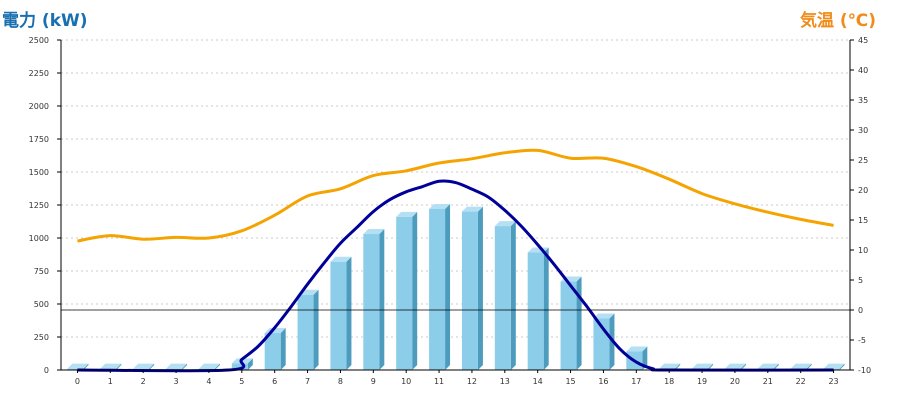 The width and height of the screenshot is (900, 400). I want to click on x-tick-label: 9, so click(373, 381).